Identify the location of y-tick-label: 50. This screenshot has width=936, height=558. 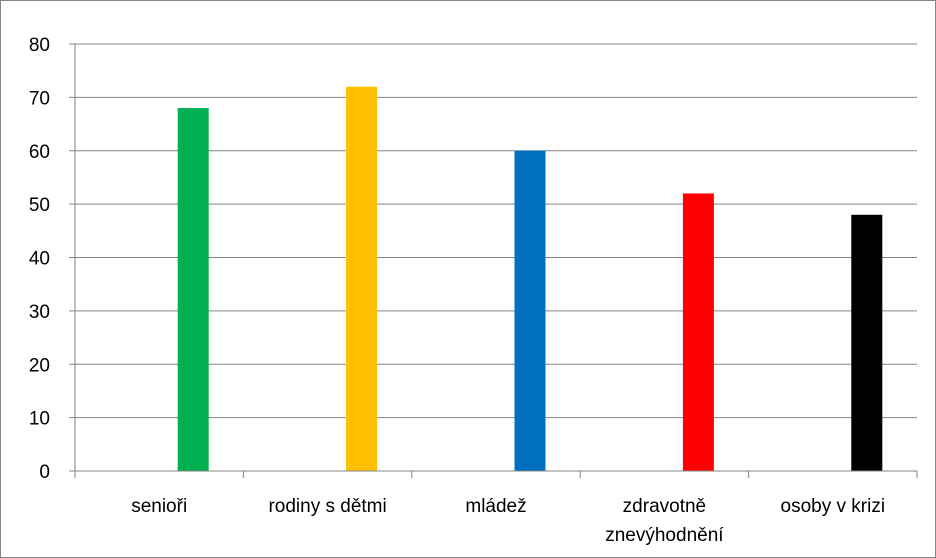
(39, 205).